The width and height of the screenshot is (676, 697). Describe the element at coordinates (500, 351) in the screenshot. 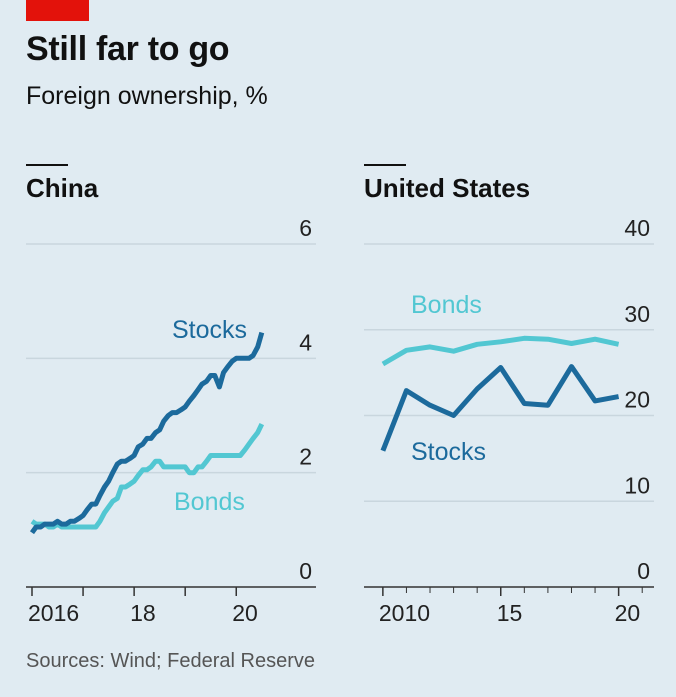

I see `series-line-us-bonds` at that location.